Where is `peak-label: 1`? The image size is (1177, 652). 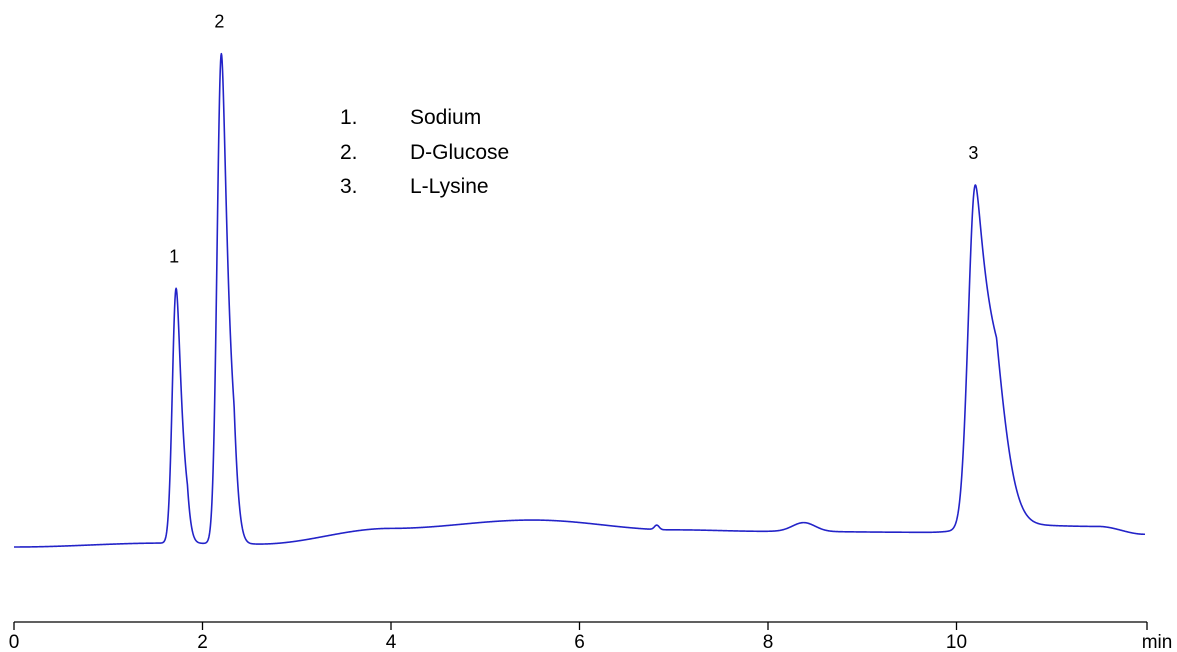 peak-label: 1 is located at coordinates (174, 256).